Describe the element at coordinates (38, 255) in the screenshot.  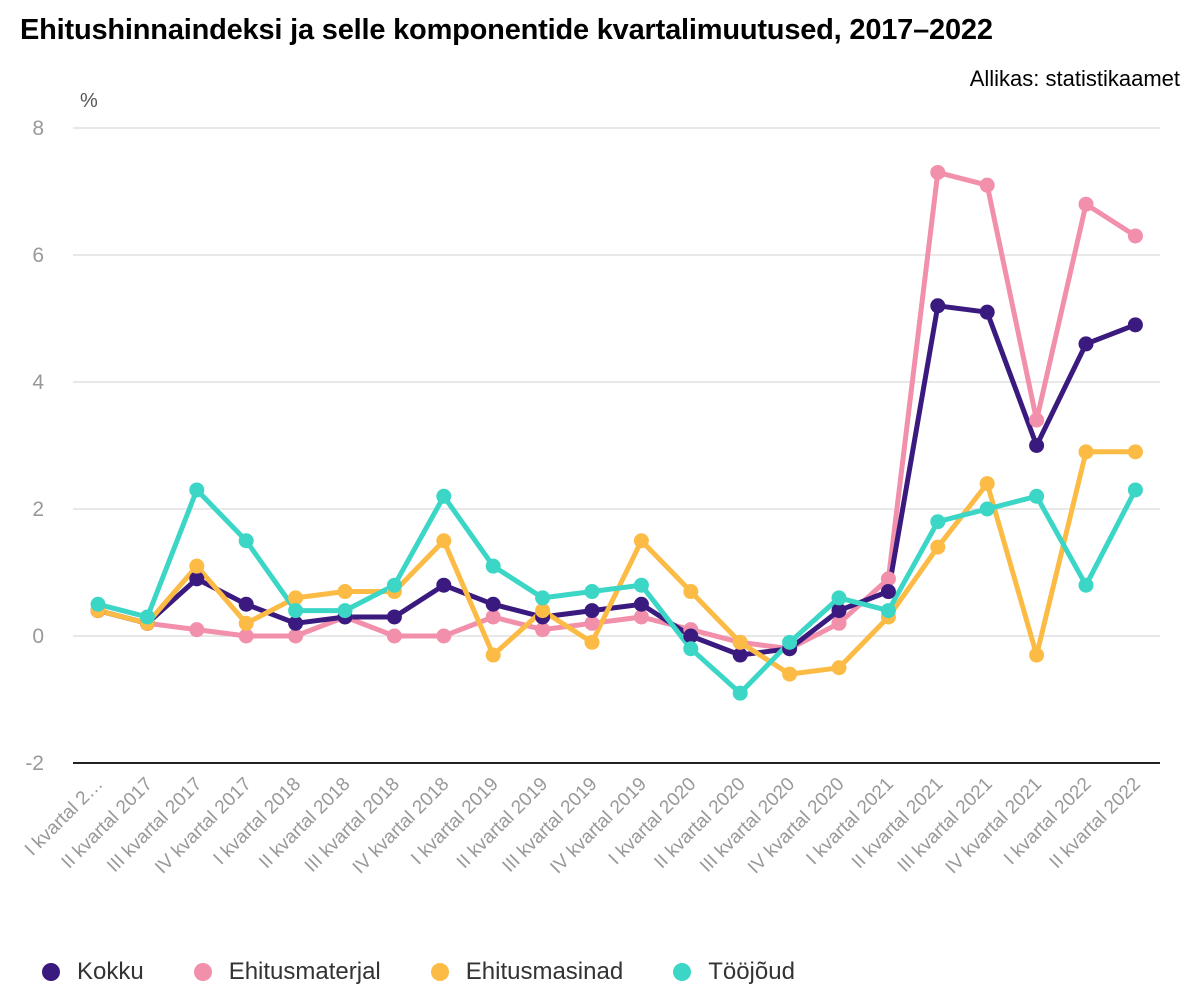
I see `y-tick-label: 6` at that location.